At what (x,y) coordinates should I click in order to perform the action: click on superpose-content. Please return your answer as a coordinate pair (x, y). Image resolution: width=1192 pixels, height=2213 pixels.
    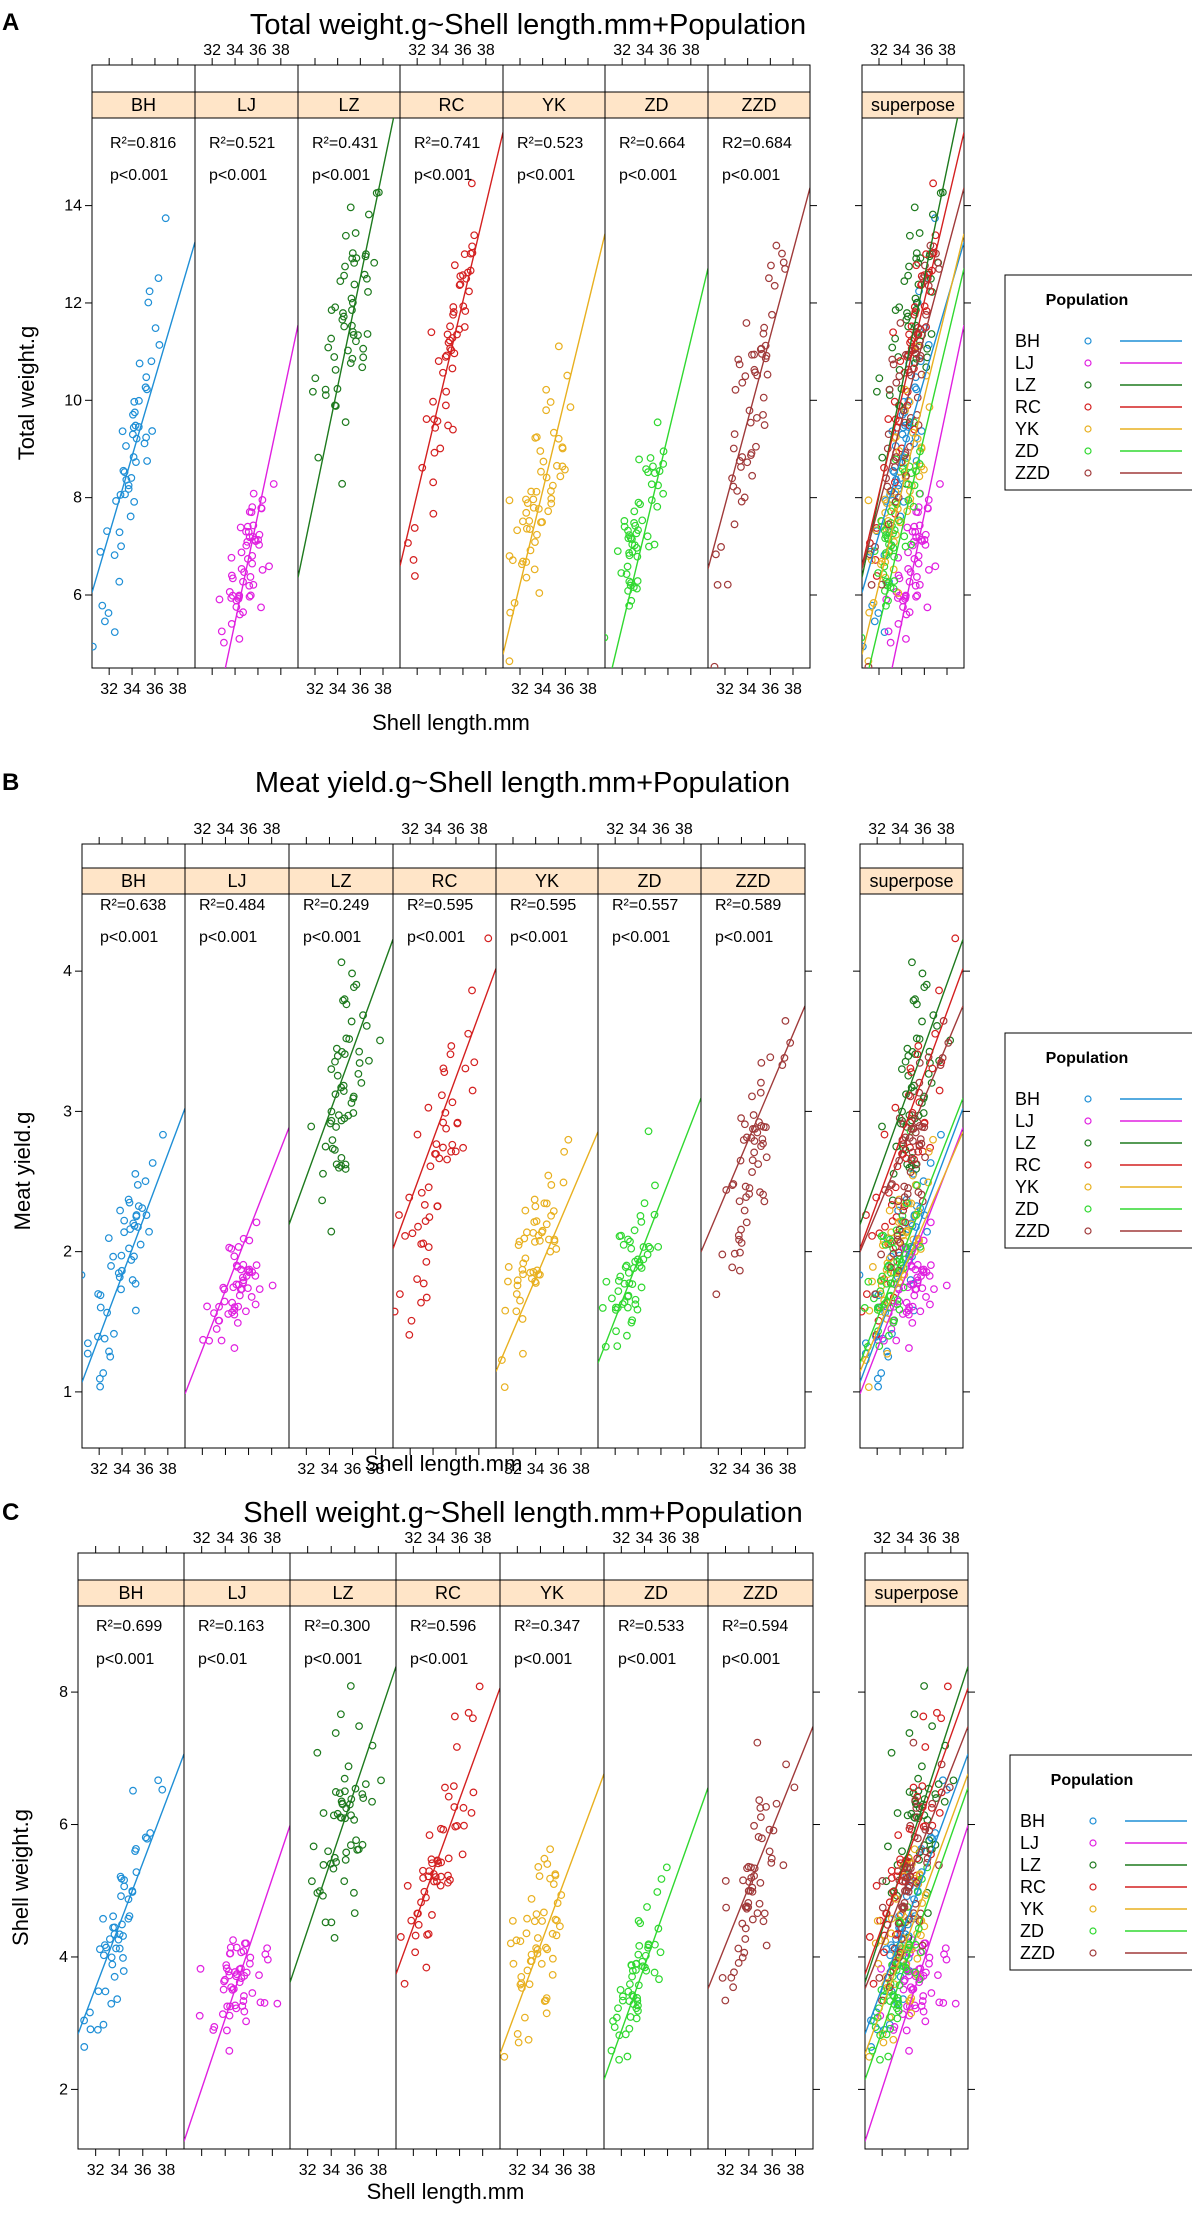
    Looking at the image, I should click on (912, 416).